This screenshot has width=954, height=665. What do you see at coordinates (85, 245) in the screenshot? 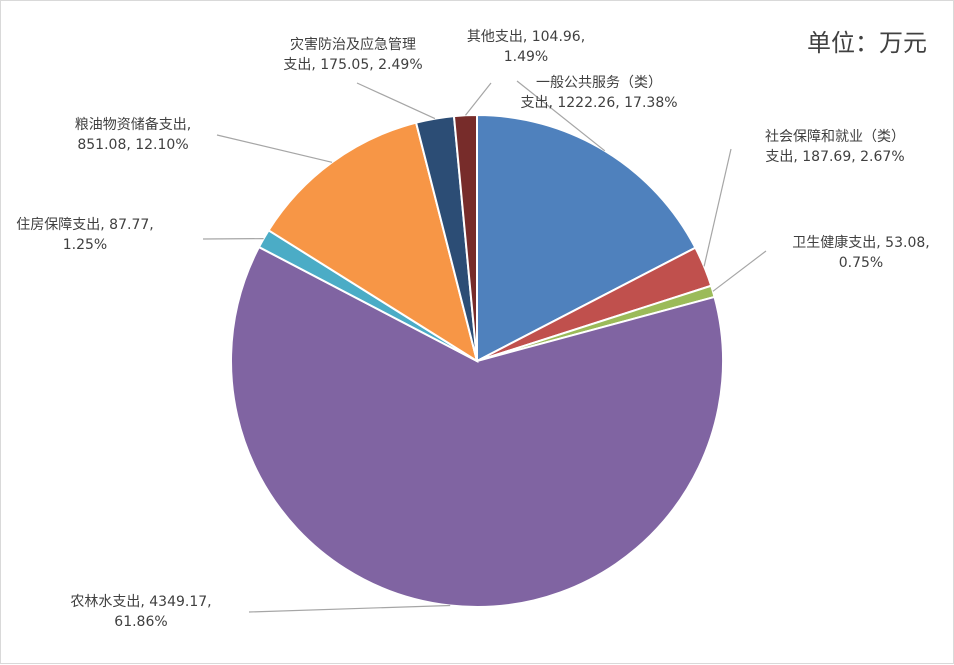
I see `slice-data-label-line: 1.25%` at bounding box center [85, 245].